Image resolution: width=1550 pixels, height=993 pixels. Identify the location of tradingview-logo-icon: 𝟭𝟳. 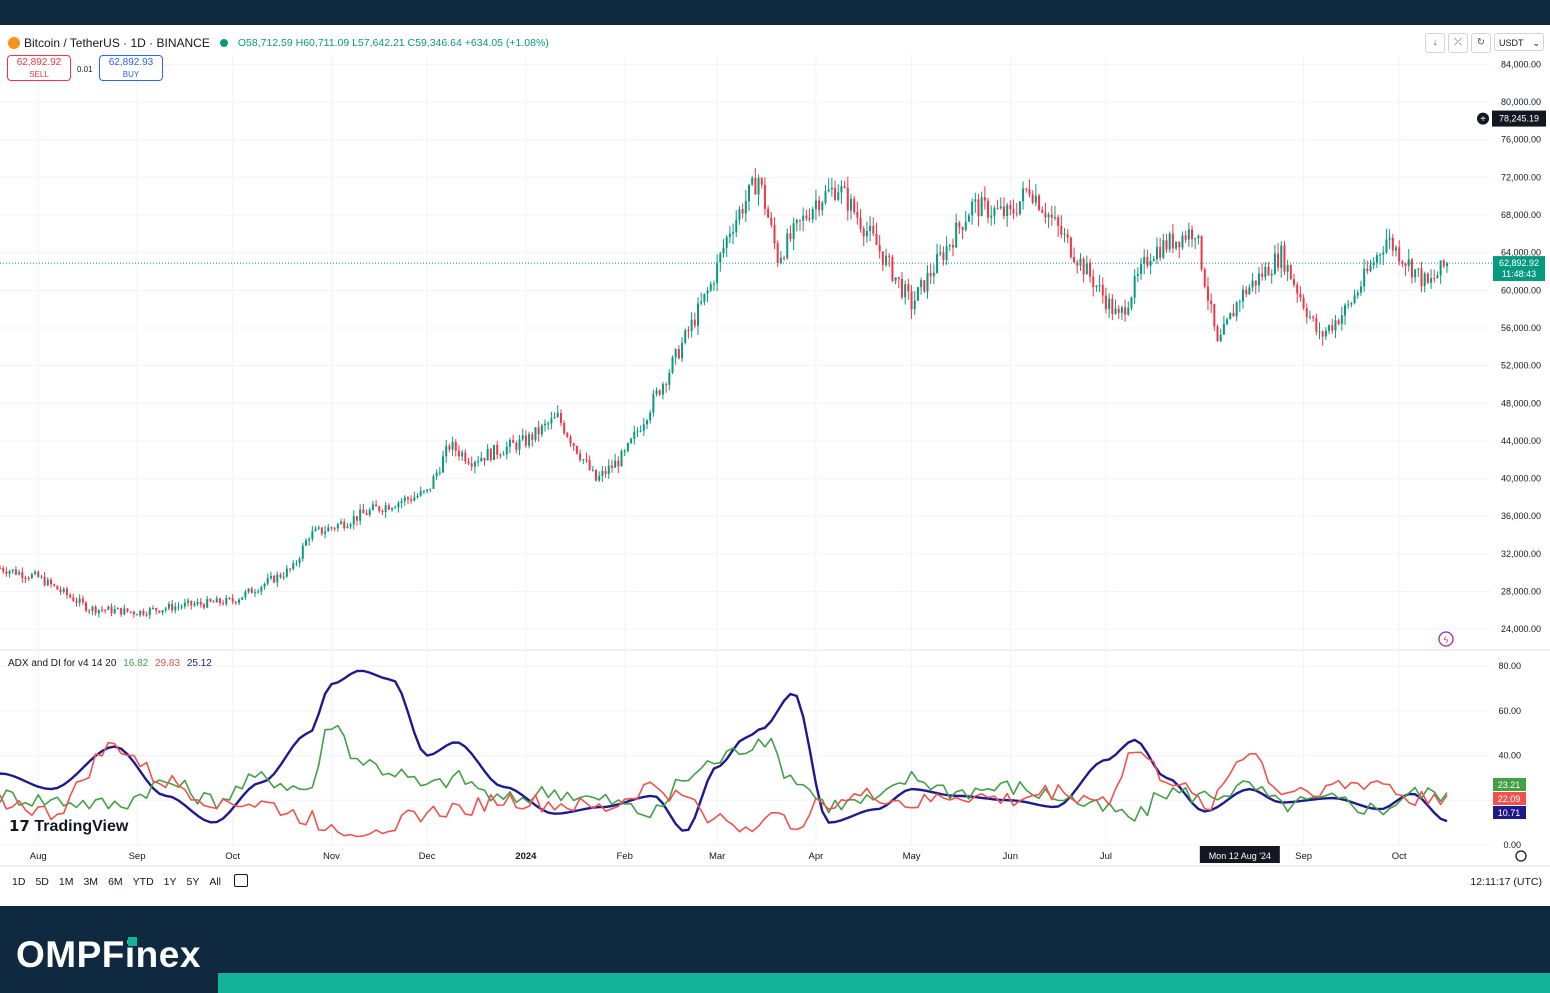
(19, 826).